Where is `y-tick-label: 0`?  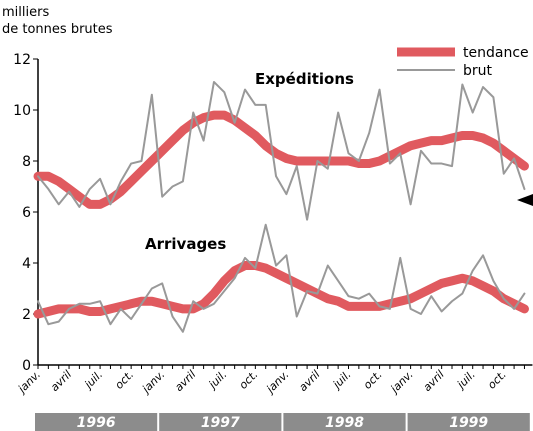 y-tick-label: 0 is located at coordinates (26, 366).